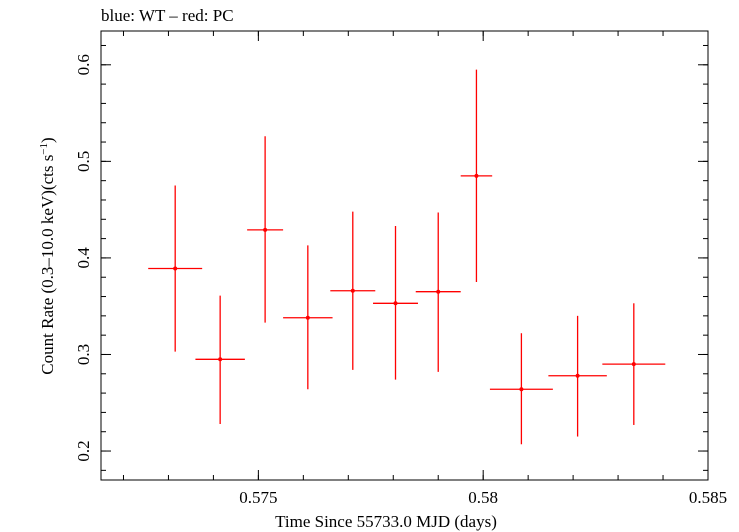  What do you see at coordinates (483, 497) in the screenshot?
I see `x-tick-label: 0.58` at bounding box center [483, 497].